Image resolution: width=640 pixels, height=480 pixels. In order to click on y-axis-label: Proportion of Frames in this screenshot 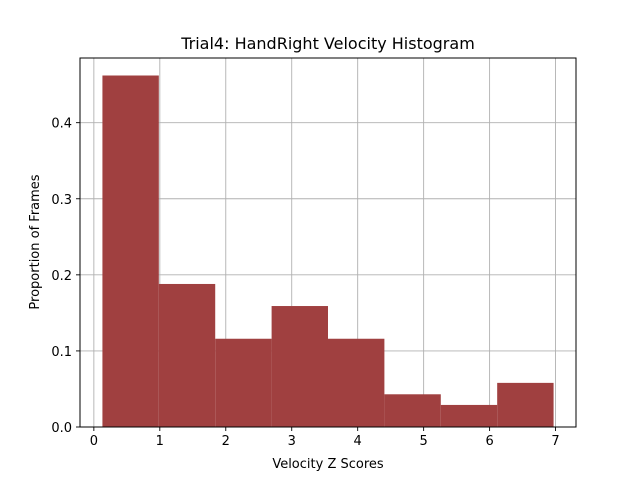, I will do `click(35, 241)`.